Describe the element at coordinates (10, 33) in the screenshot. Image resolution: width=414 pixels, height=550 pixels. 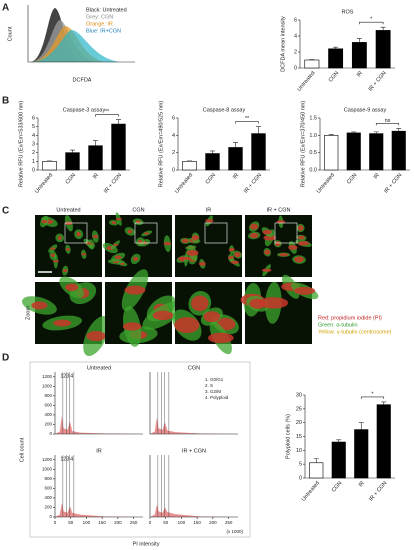
I see `y-axis-label: Count` at that location.